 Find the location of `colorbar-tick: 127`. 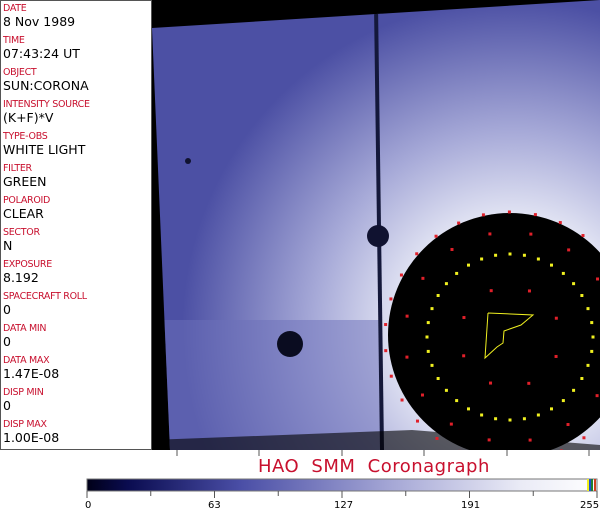

colorbar-tick: 127 is located at coordinates (344, 505).